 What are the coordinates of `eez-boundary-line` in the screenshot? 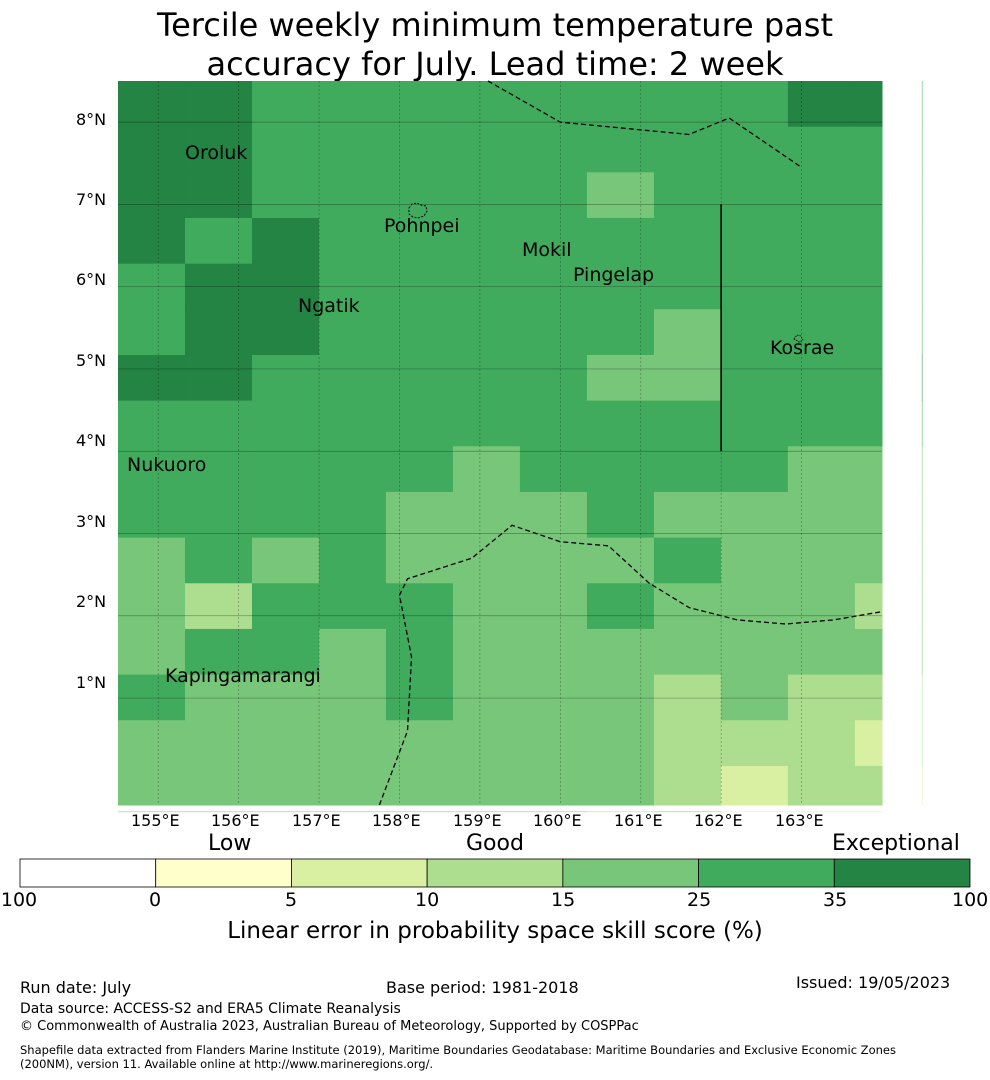 It's located at (644, 124).